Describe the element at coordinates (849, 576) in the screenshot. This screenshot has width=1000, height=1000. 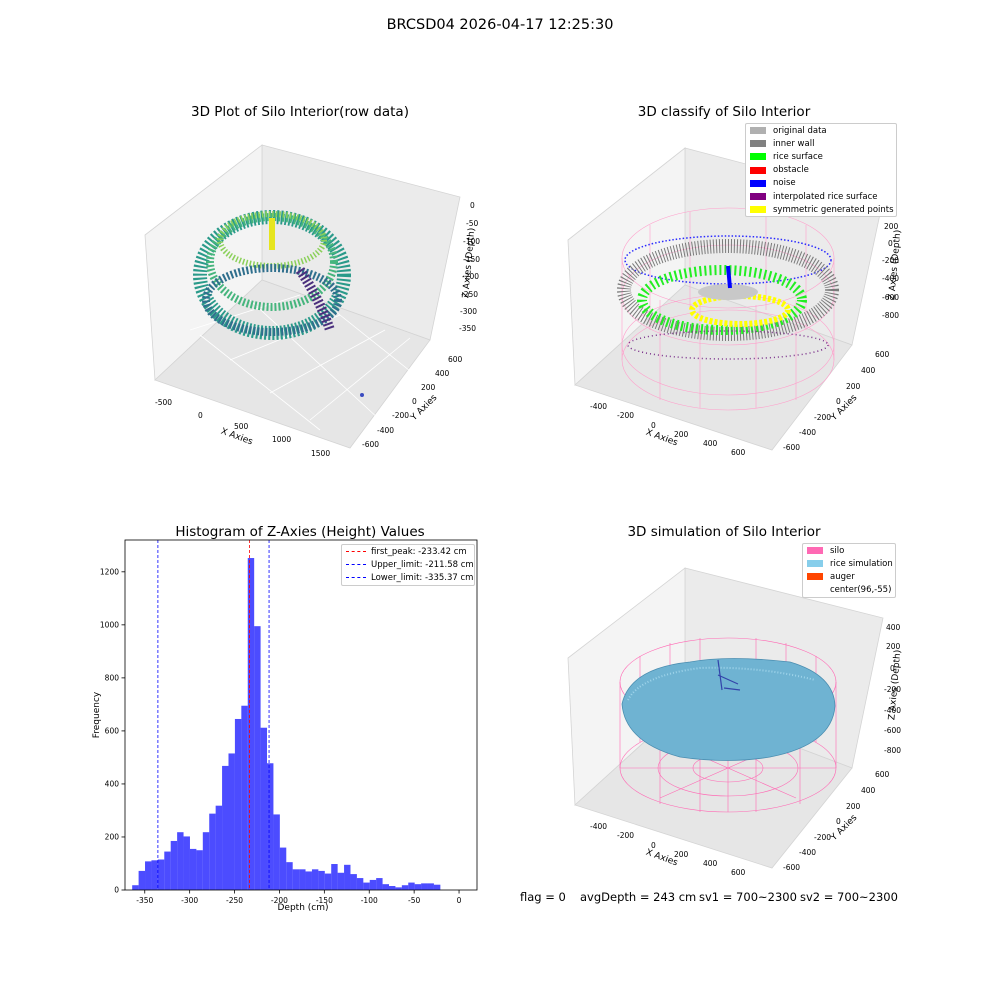
I see `legend-entry-auger: auger` at that location.